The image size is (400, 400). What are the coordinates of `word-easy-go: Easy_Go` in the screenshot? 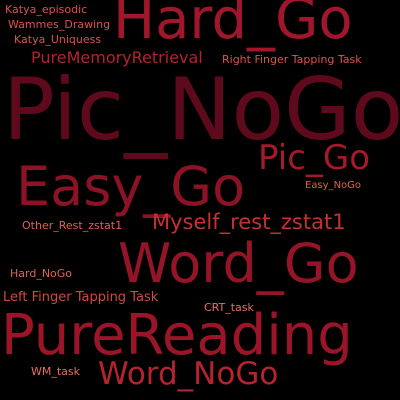 It's located at (131, 186).